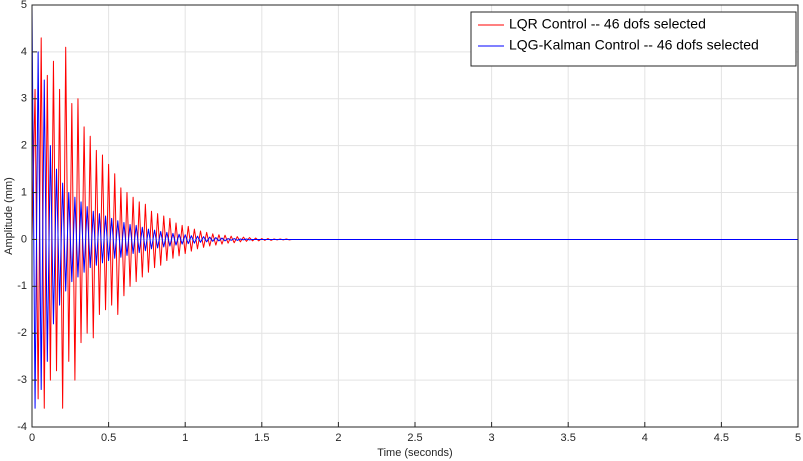 This screenshot has height=461, width=803. I want to click on legend-label: LQG-Kalman Control -- 46 dofs selected, so click(634, 45).